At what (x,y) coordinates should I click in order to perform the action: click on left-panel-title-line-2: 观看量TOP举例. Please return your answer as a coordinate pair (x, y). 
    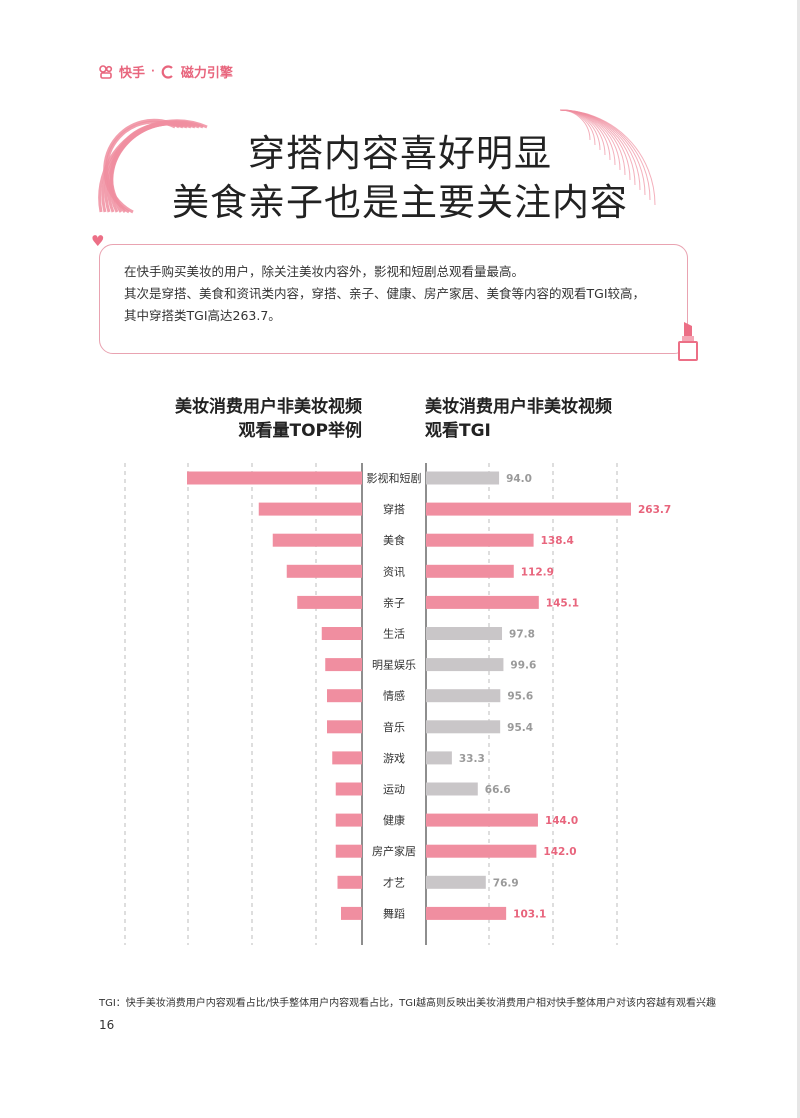
    Looking at the image, I should click on (300, 431).